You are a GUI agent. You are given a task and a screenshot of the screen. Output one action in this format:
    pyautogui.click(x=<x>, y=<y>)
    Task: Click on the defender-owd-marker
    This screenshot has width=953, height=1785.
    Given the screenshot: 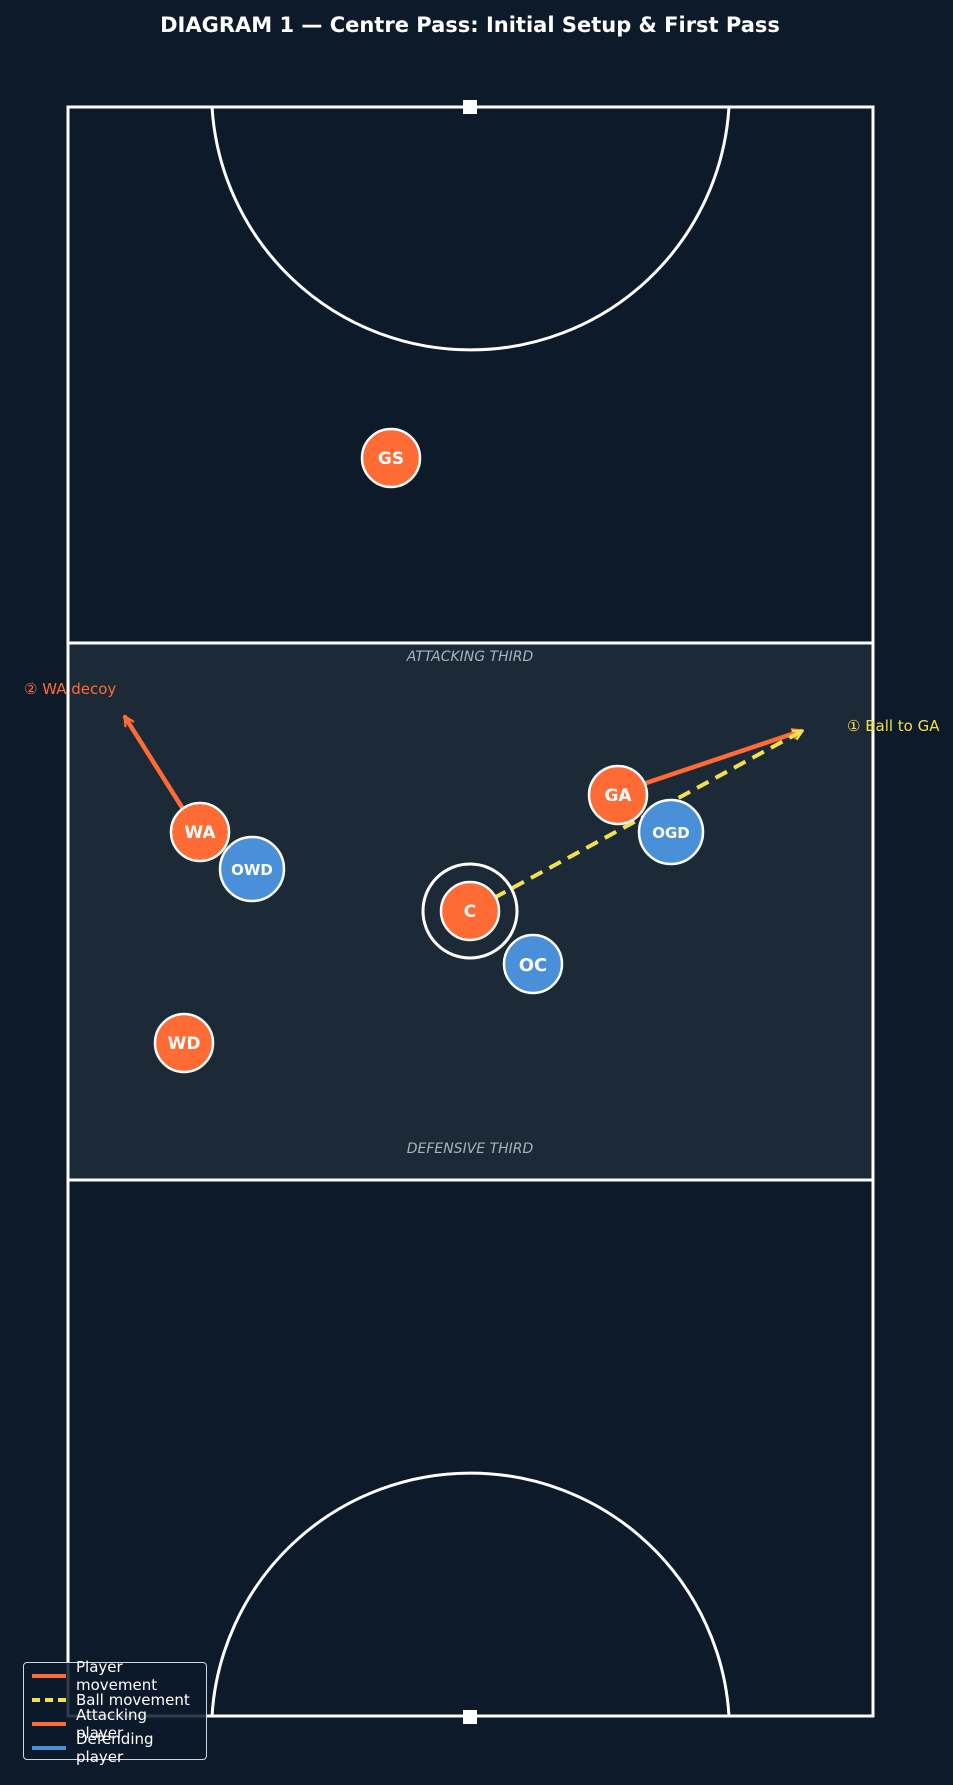 What is the action you would take?
    pyautogui.click(x=252, y=869)
    